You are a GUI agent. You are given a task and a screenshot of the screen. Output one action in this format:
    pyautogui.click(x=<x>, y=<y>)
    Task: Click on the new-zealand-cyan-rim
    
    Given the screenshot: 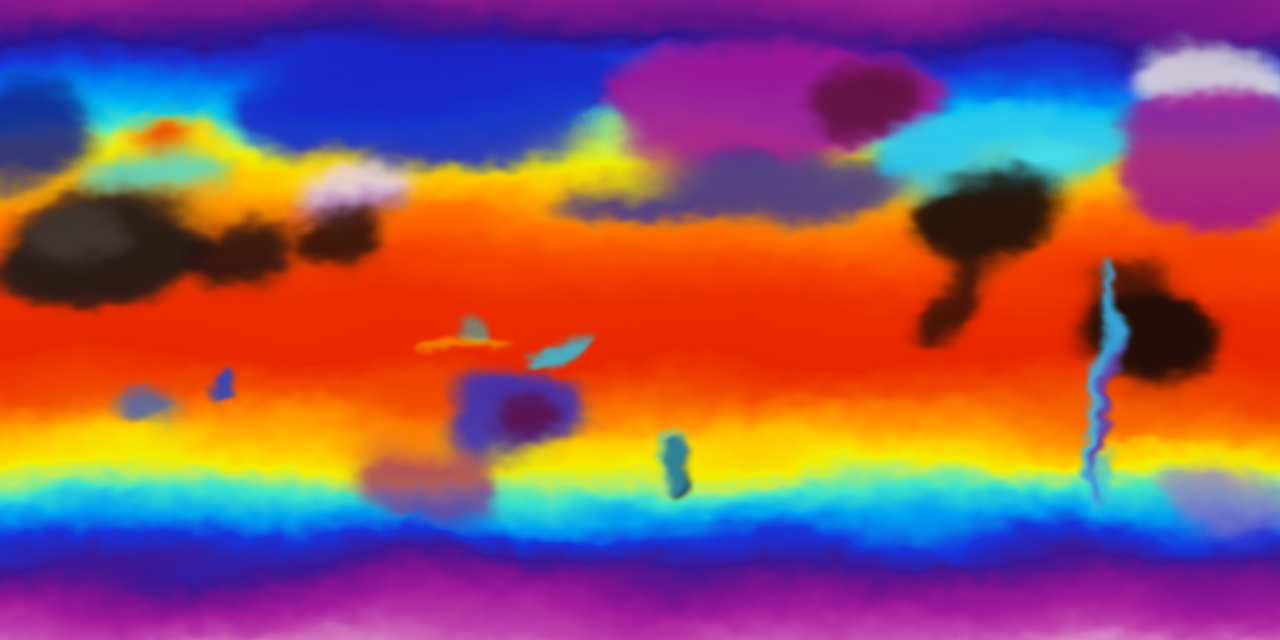 What is the action you would take?
    pyautogui.click(x=679, y=459)
    